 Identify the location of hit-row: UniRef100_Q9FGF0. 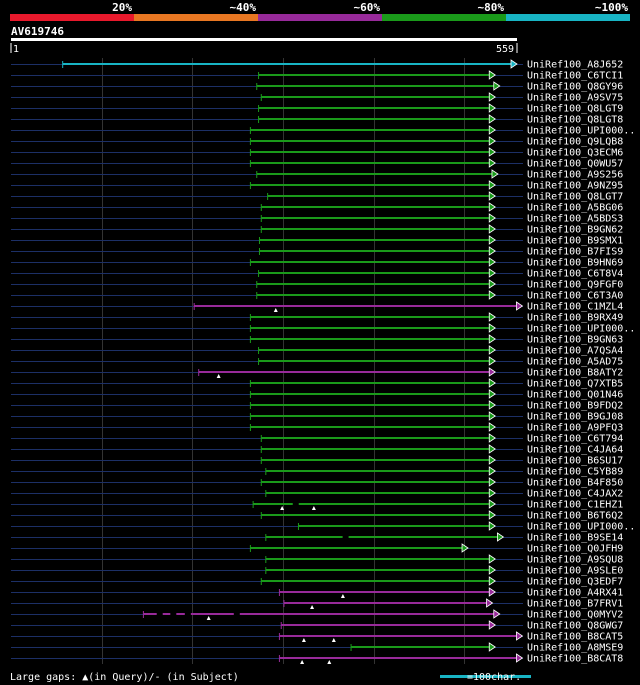
(317, 285).